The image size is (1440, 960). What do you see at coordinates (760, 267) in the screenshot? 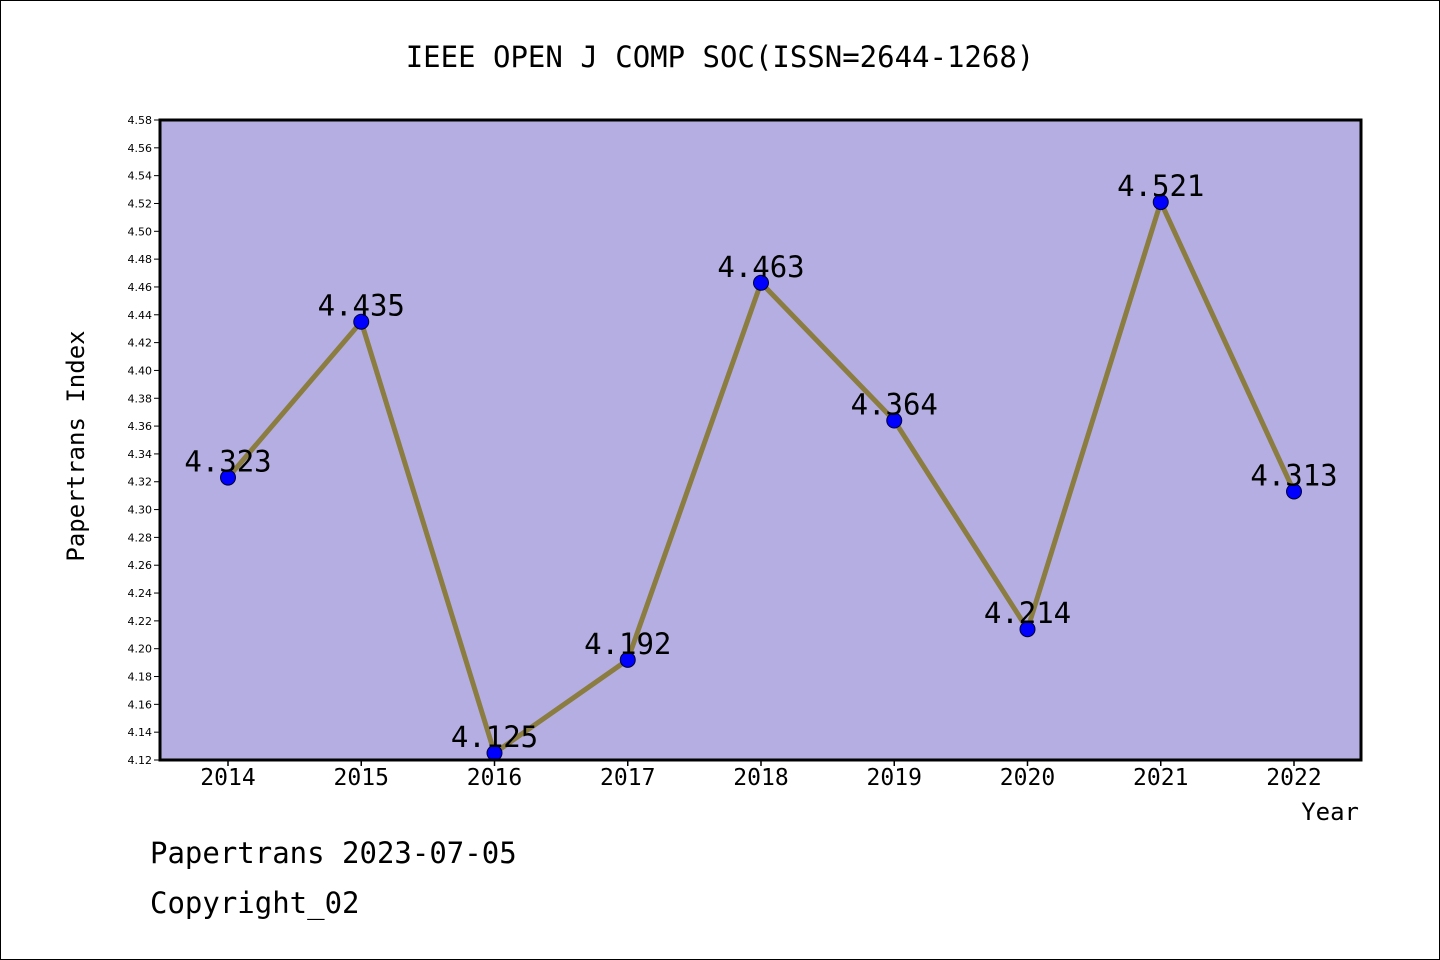
I see `data-label: 4.463` at bounding box center [760, 267].